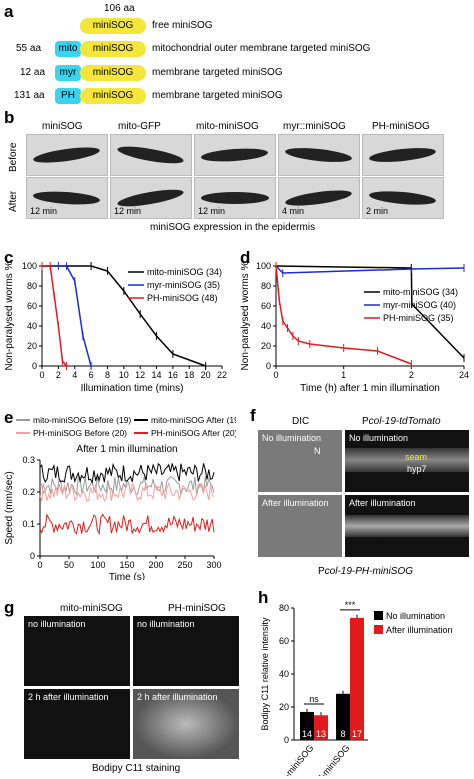  What do you see at coordinates (182, 298) in the screenshot?
I see `legend-label: PH-miniSOG (48)` at bounding box center [182, 298].